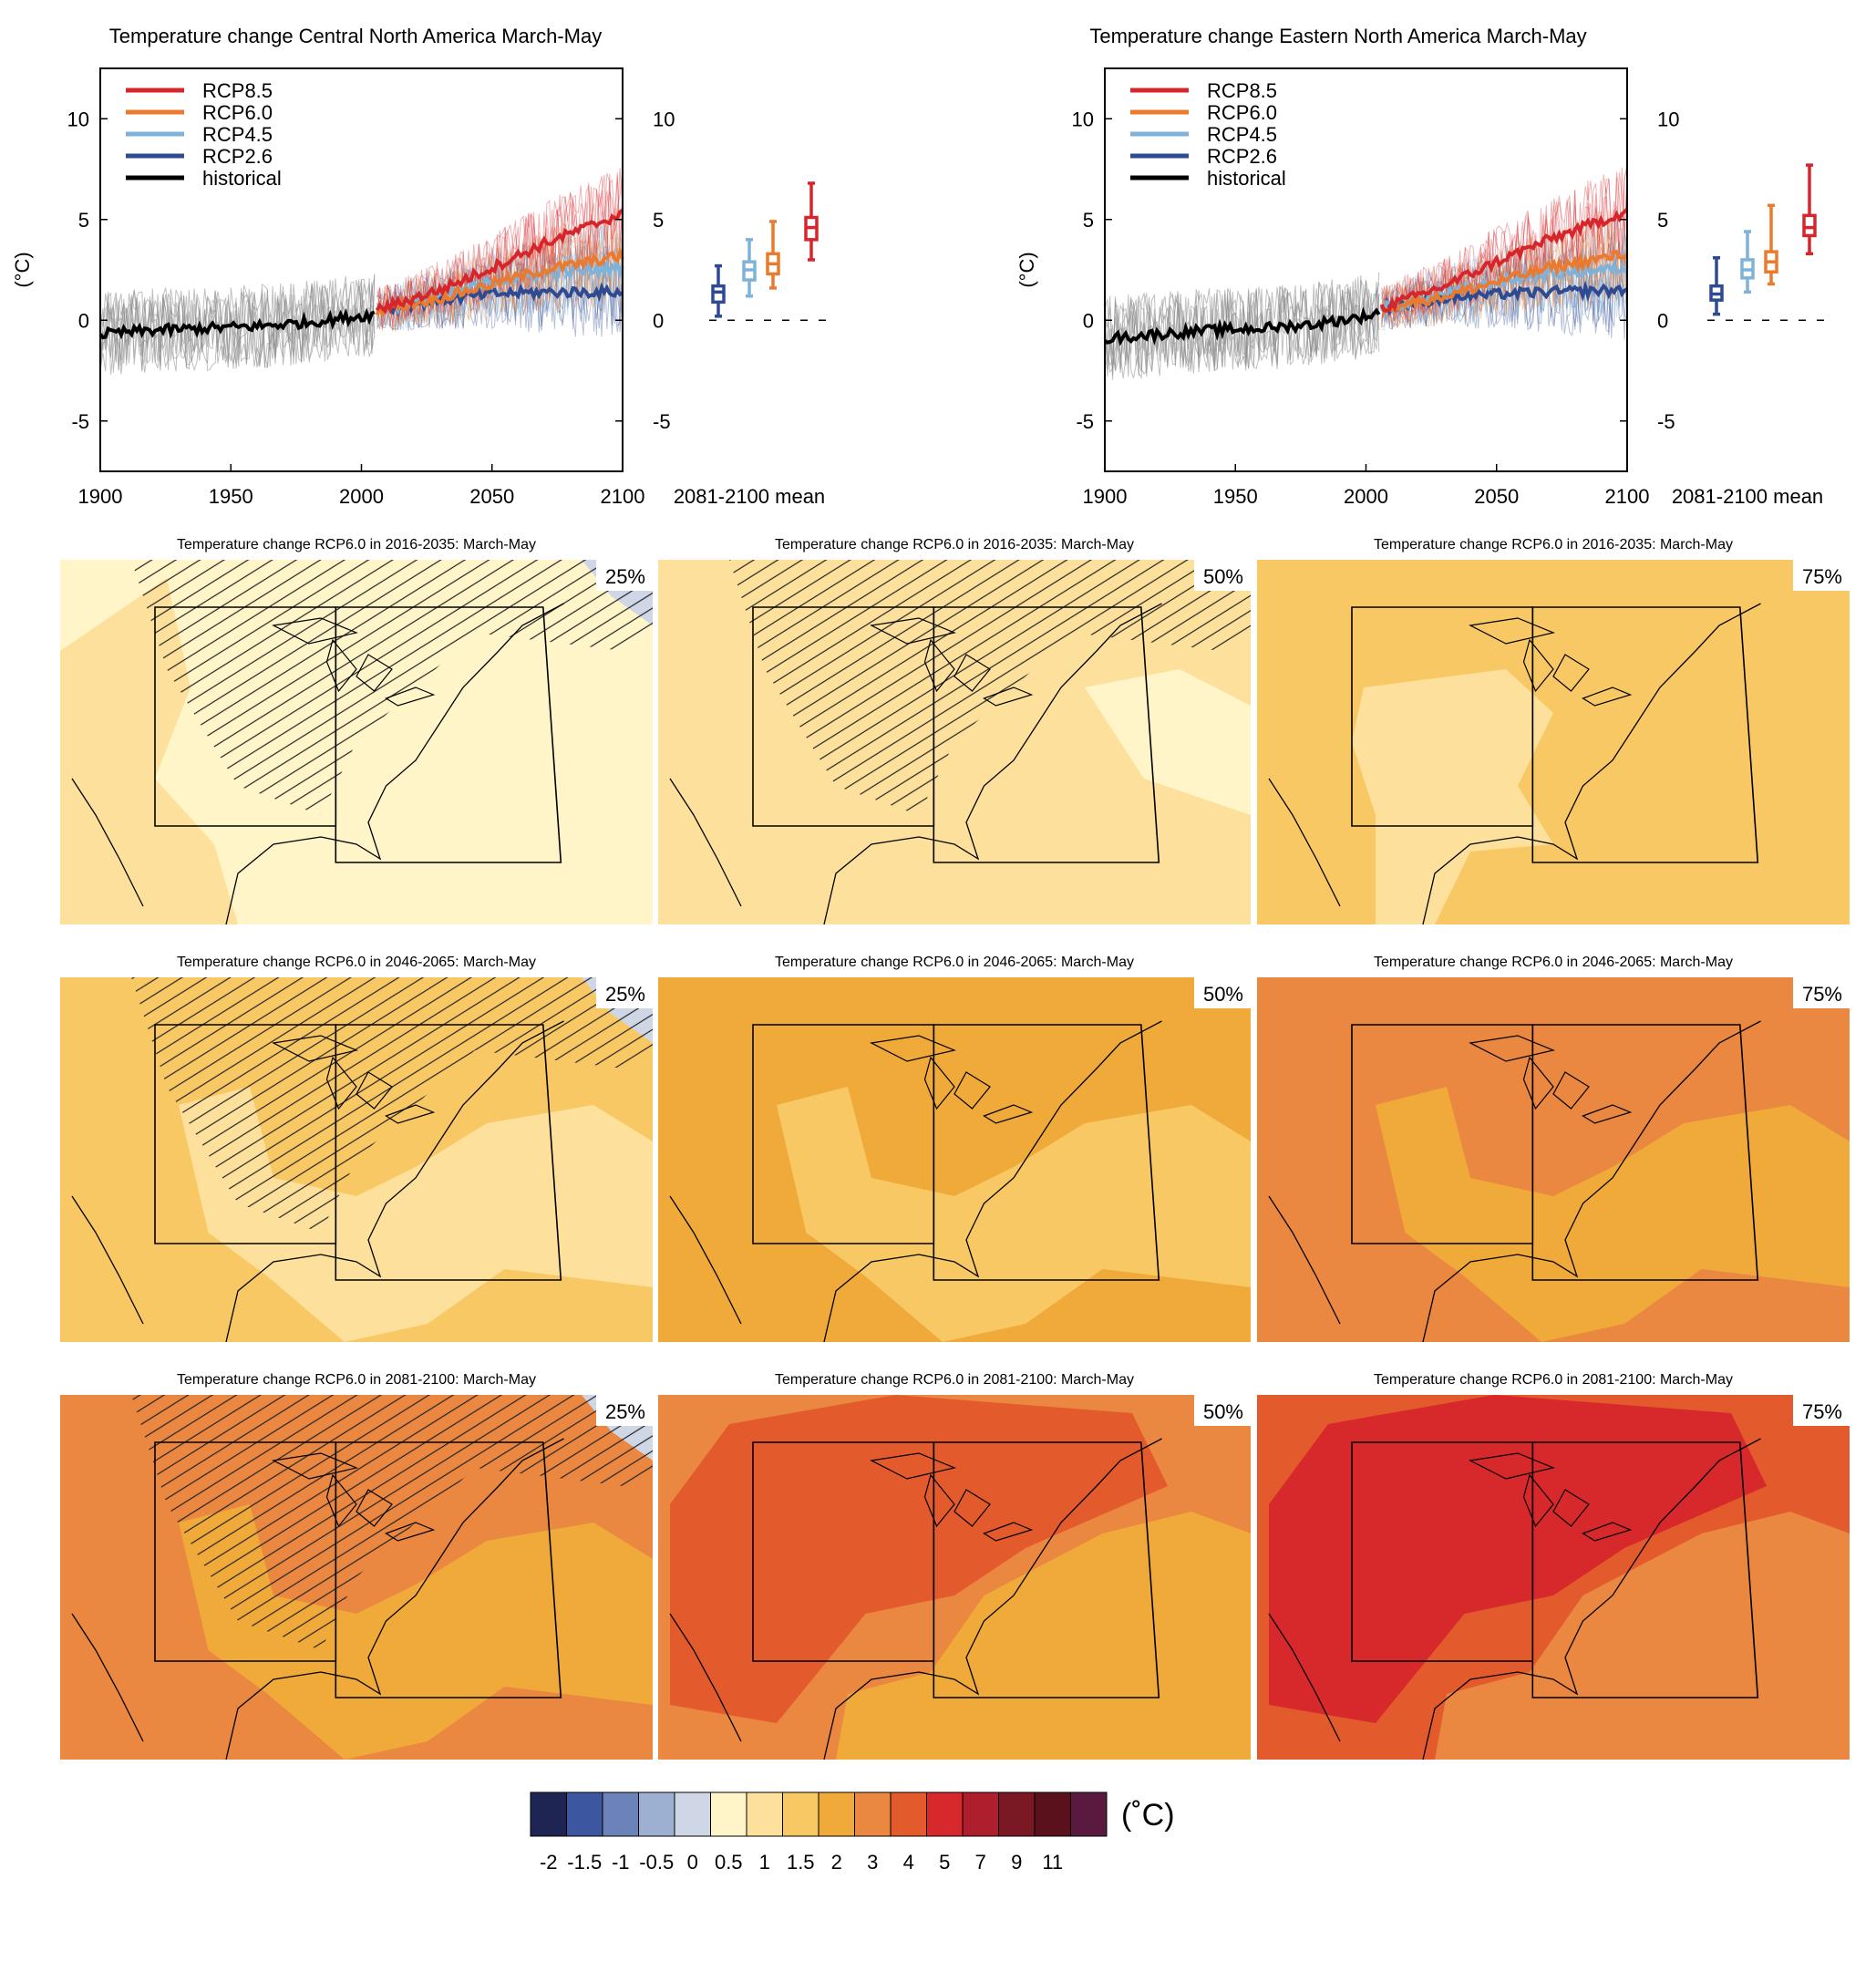 The height and width of the screenshot is (1972, 1876). What do you see at coordinates (1148, 1815) in the screenshot?
I see `color-scale-unit: (˚C)` at bounding box center [1148, 1815].